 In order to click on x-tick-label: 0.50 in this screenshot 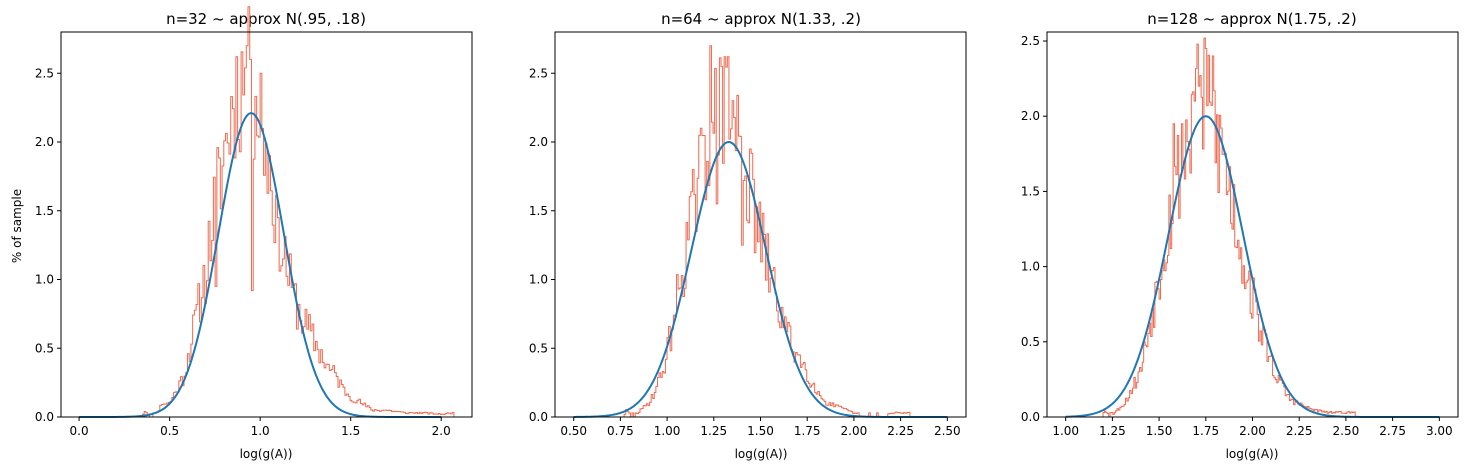, I will do `click(573, 431)`.